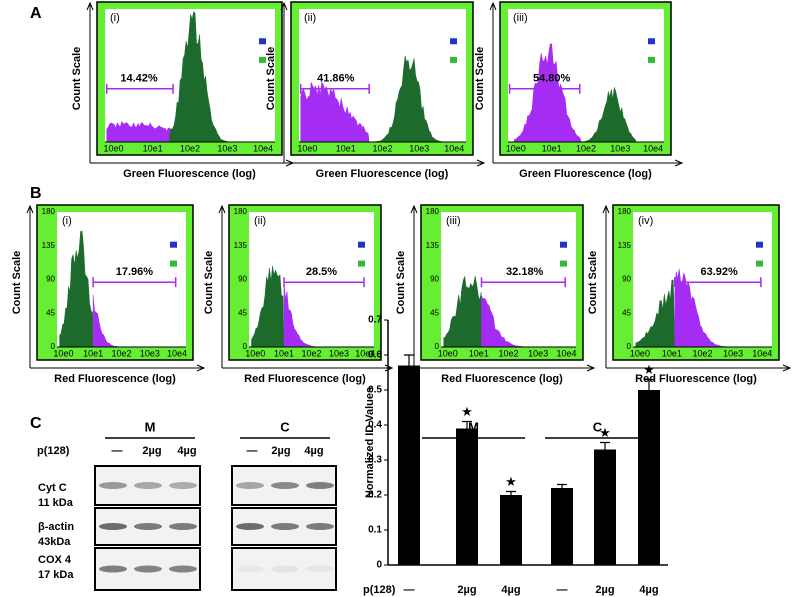  What do you see at coordinates (241, 245) in the screenshot?
I see `y-tick-label: 135` at bounding box center [241, 245].